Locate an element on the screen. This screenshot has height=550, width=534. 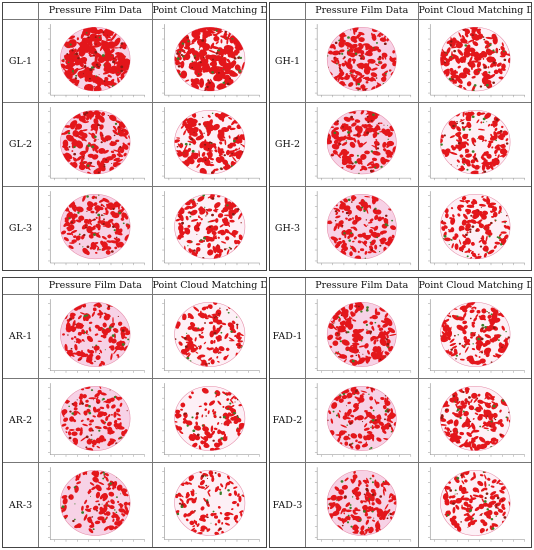
row-label: GL-2 is located at coordinates (21, 145).